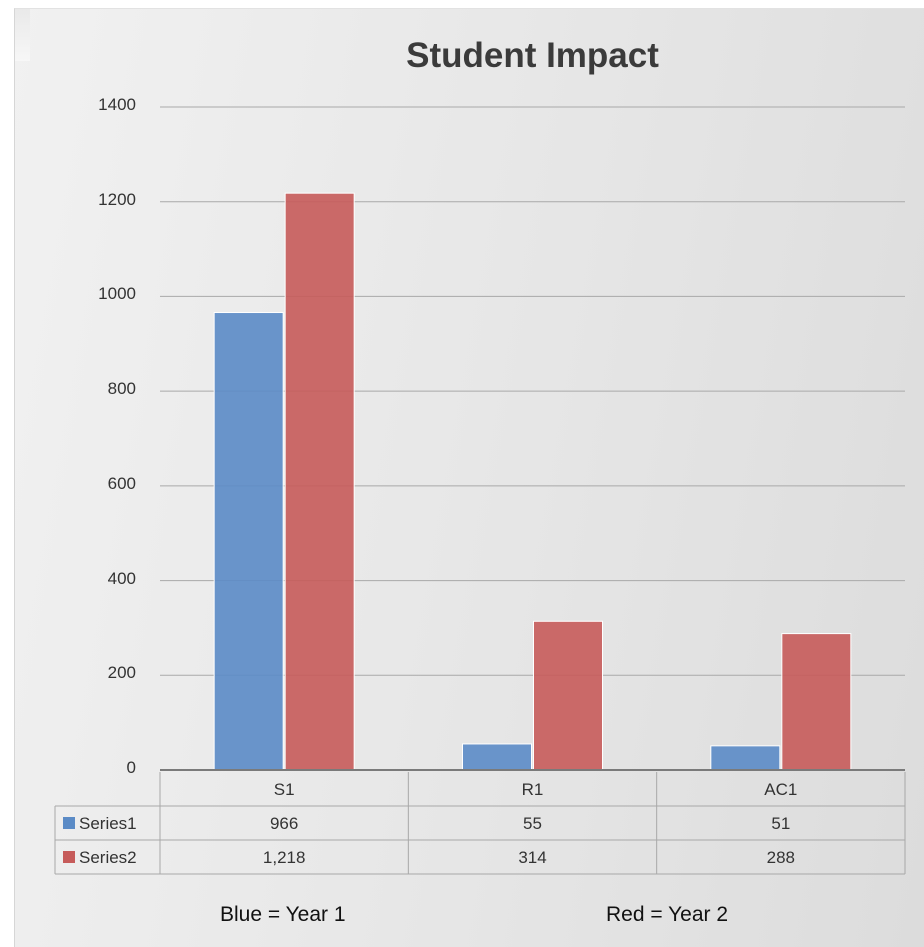 The height and width of the screenshot is (947, 924). I want to click on data-label: 966, so click(284, 823).